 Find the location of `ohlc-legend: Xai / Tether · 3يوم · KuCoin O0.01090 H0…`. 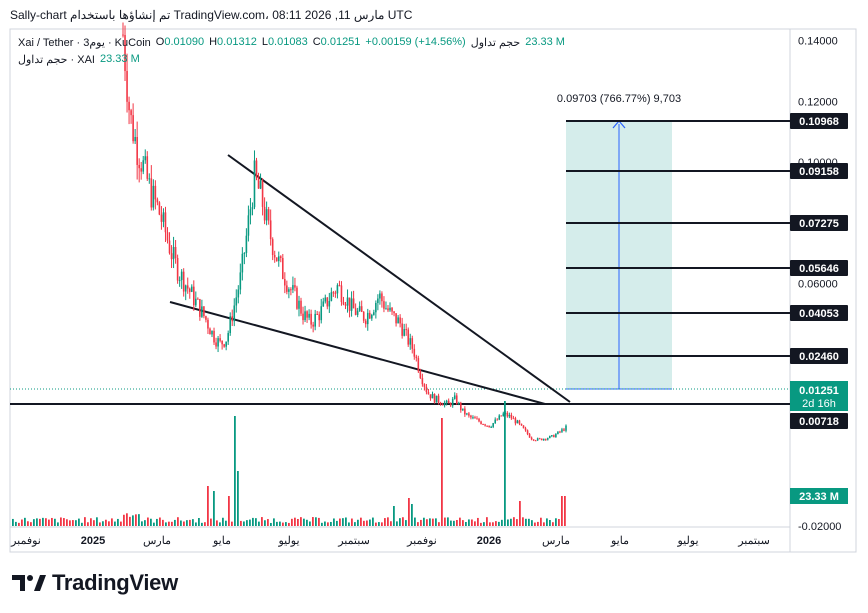

ohlc-legend: Xai / Tether · 3يوم · KuCoin O0.01090 H0… is located at coordinates (291, 42).